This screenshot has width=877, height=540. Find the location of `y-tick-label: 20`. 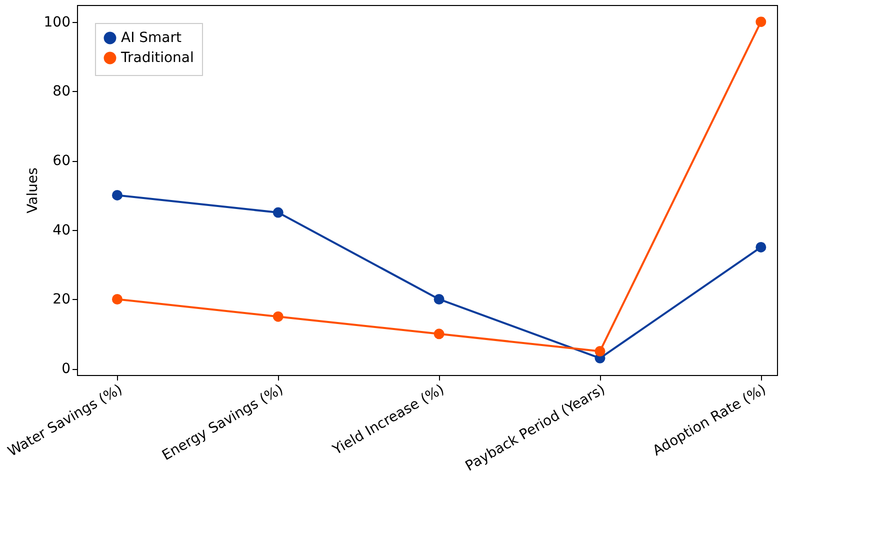

y-tick-label: 20 is located at coordinates (61, 300).